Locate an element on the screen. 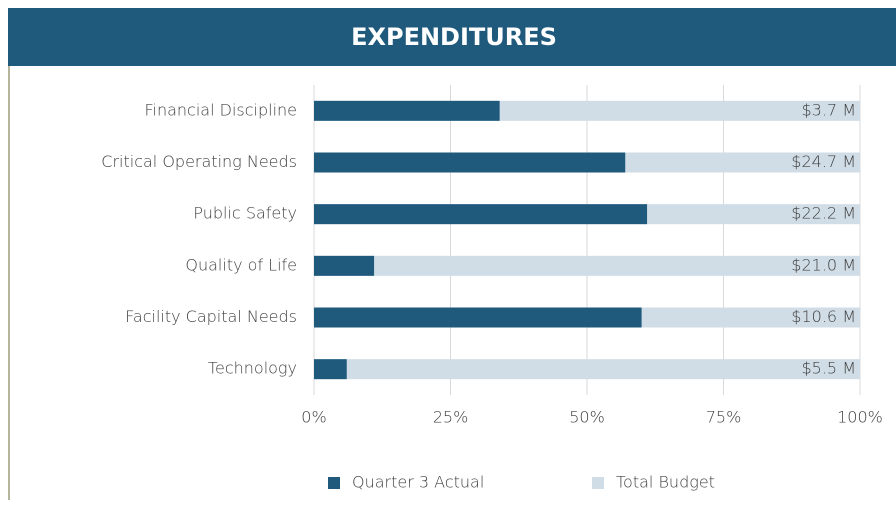  y-tick-label: Quality of Life is located at coordinates (241, 264).